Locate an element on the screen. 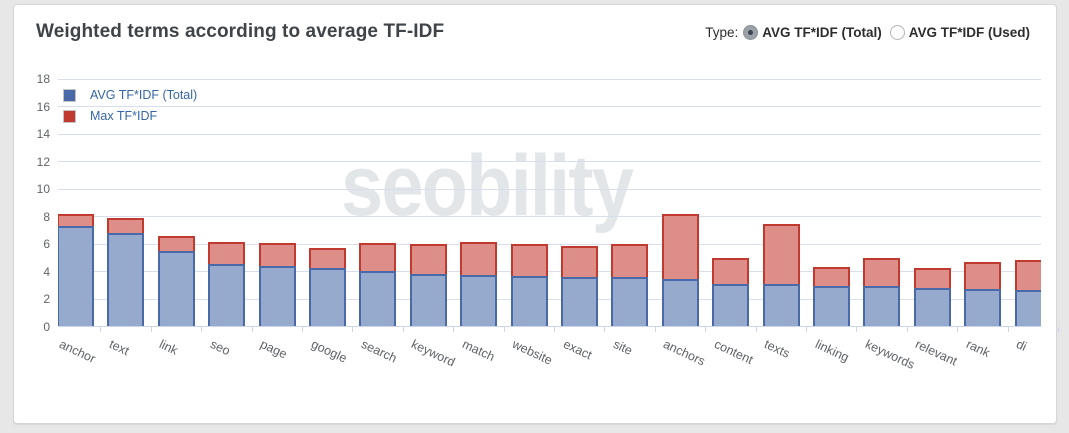 This screenshot has width=1069, height=433. radio-option-total: AVG TF*IDF (Total) is located at coordinates (812, 32).